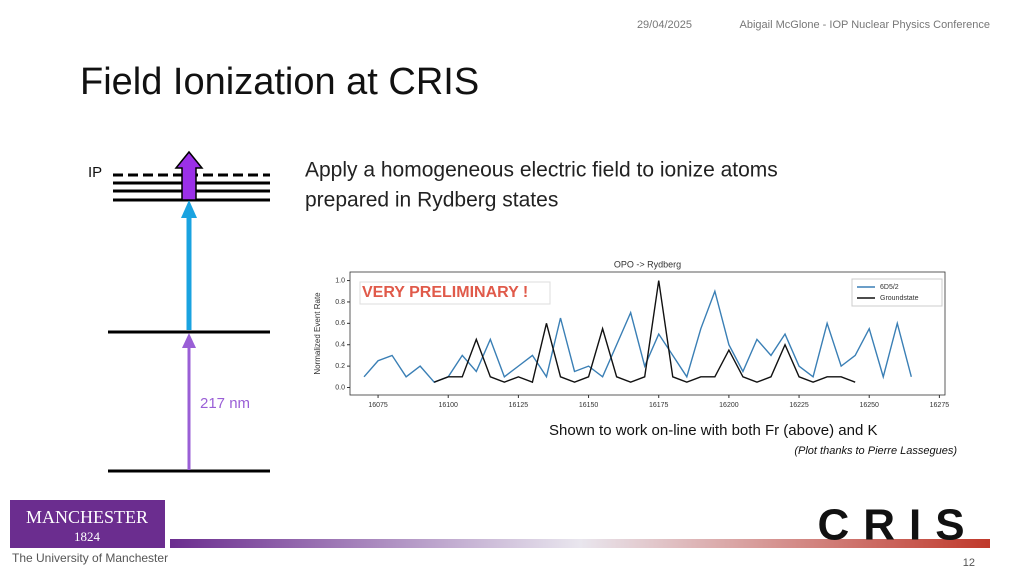 The image size is (1024, 581). I want to click on body-text: prepared in Rydberg states, so click(431, 200).